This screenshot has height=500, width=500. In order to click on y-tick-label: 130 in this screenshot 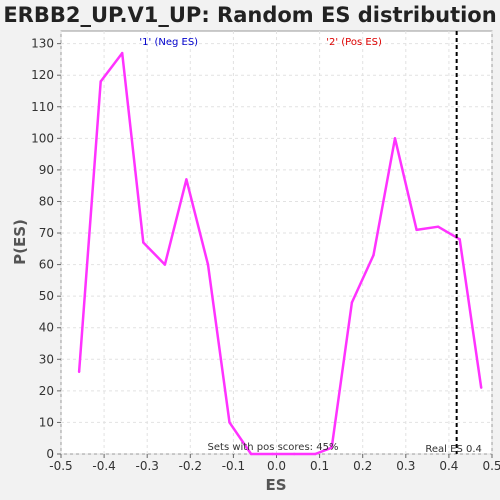, I will do `click(42, 44)`.